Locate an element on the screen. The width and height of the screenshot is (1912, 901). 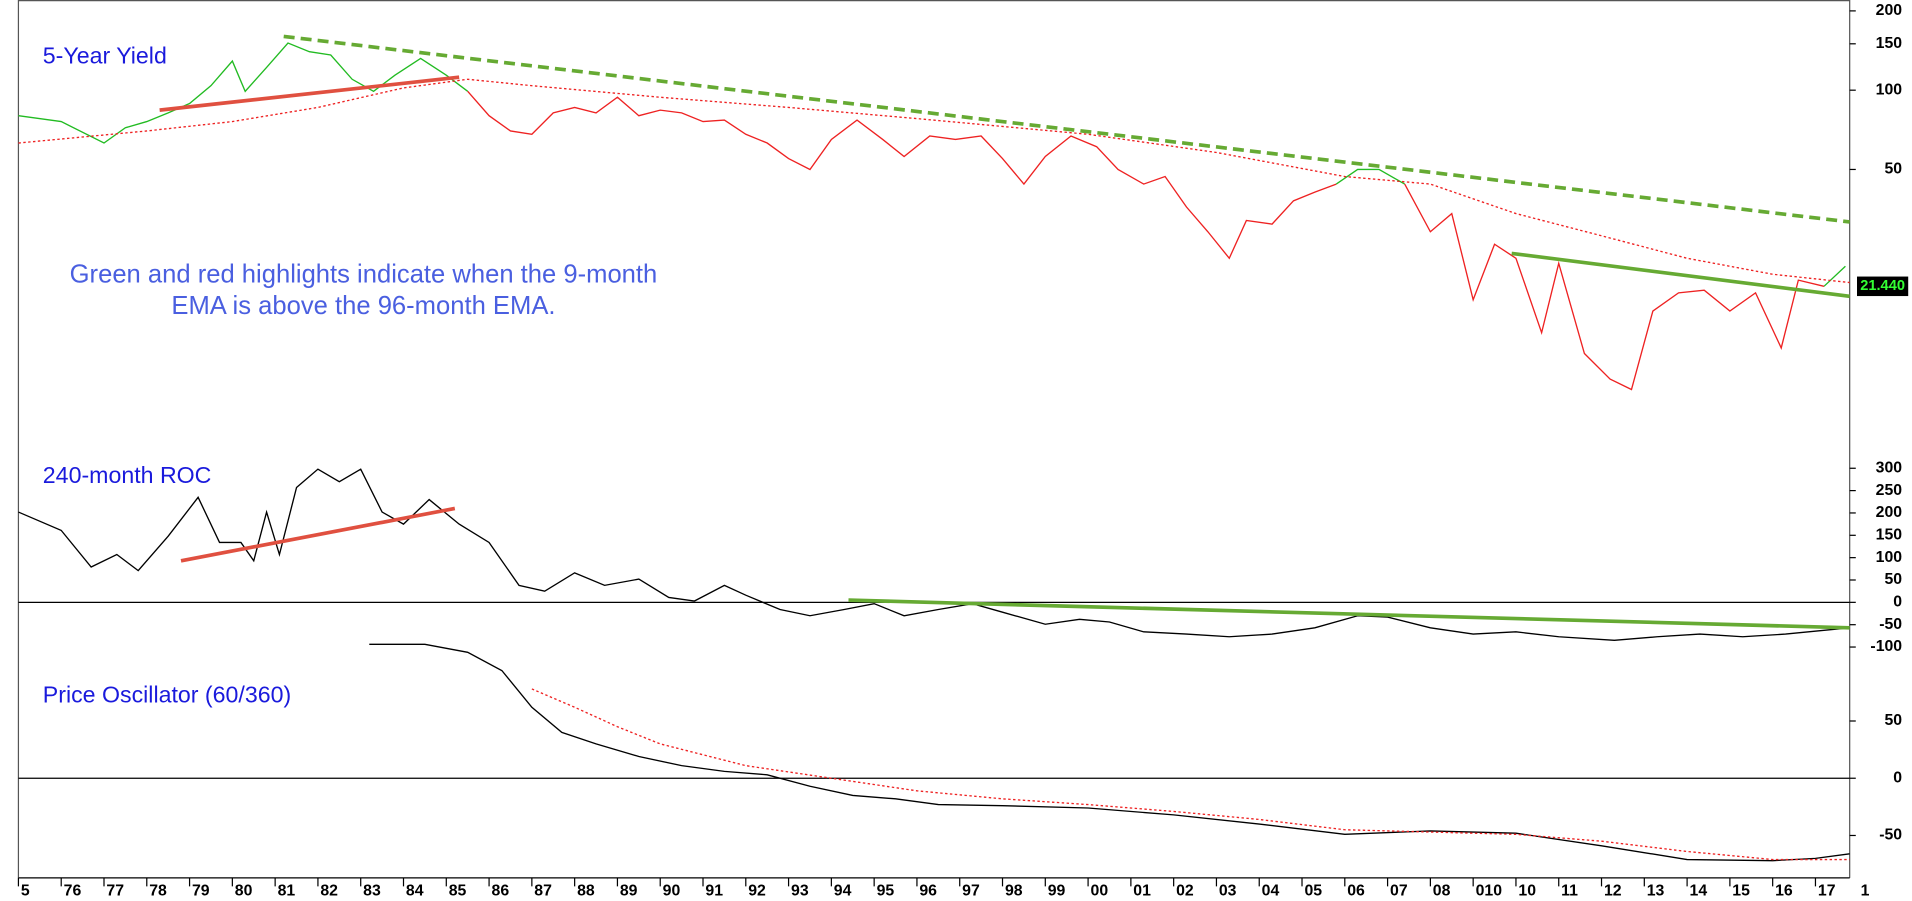
x-tick-label: 16 is located at coordinates (1784, 890).